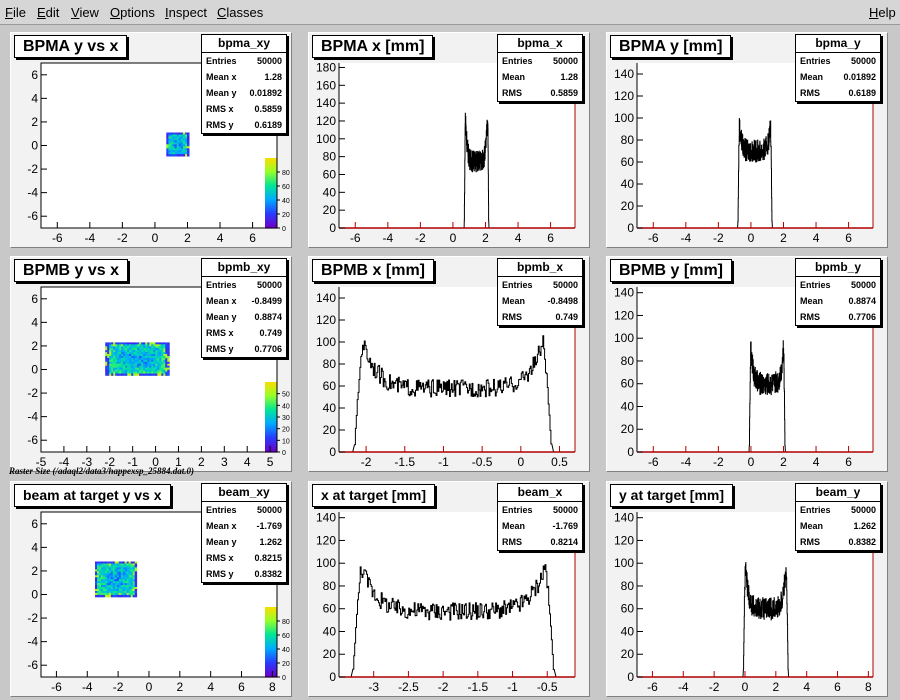 Image resolution: width=900 pixels, height=700 pixels. Describe the element at coordinates (48, 12) in the screenshot. I see `menu-edit: Edit` at that location.